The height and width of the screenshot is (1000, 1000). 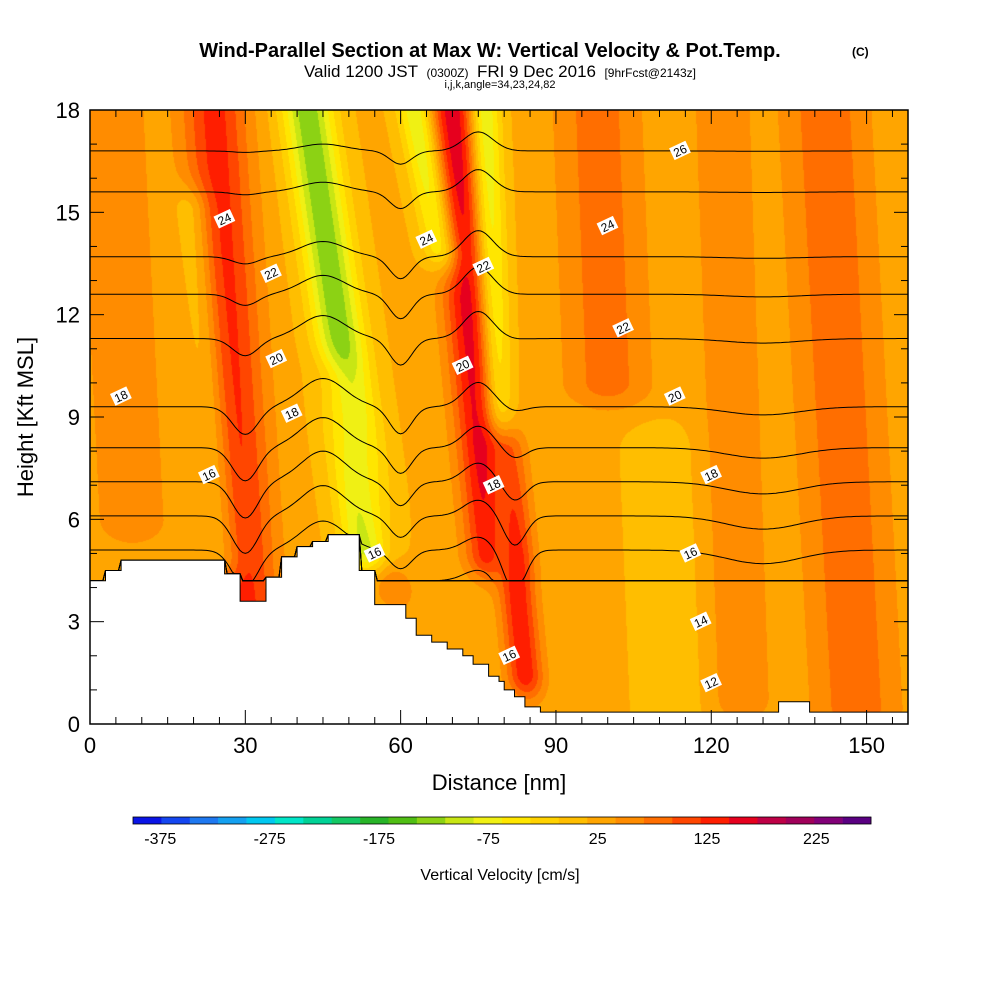 I want to click on contour-label: 14, so click(x=700, y=621).